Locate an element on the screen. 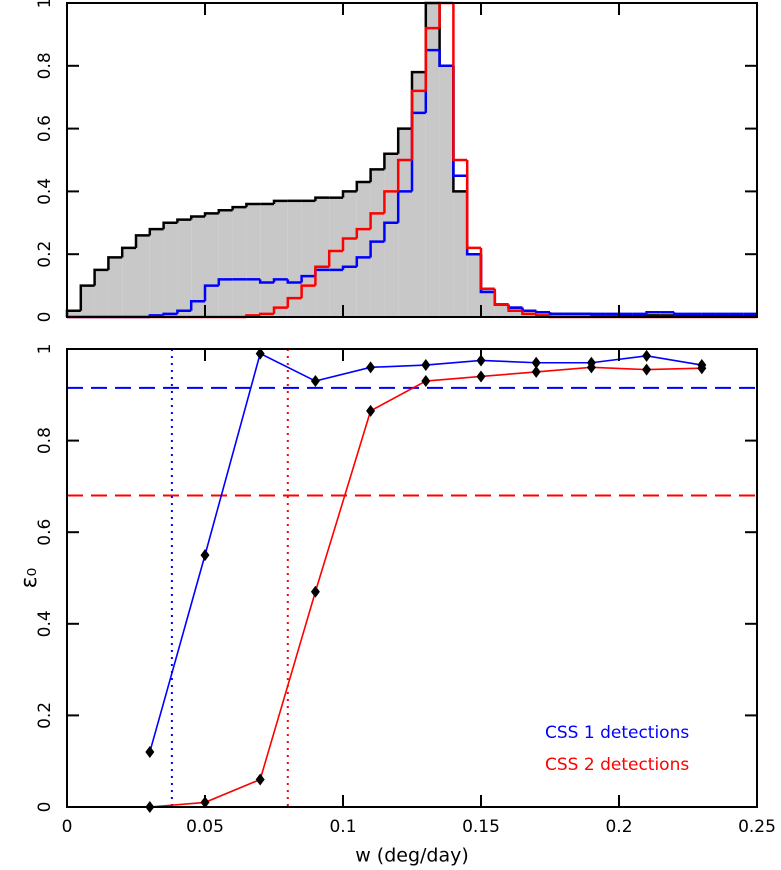 The width and height of the screenshot is (781, 870). x-tick-label: 0 is located at coordinates (67, 827).